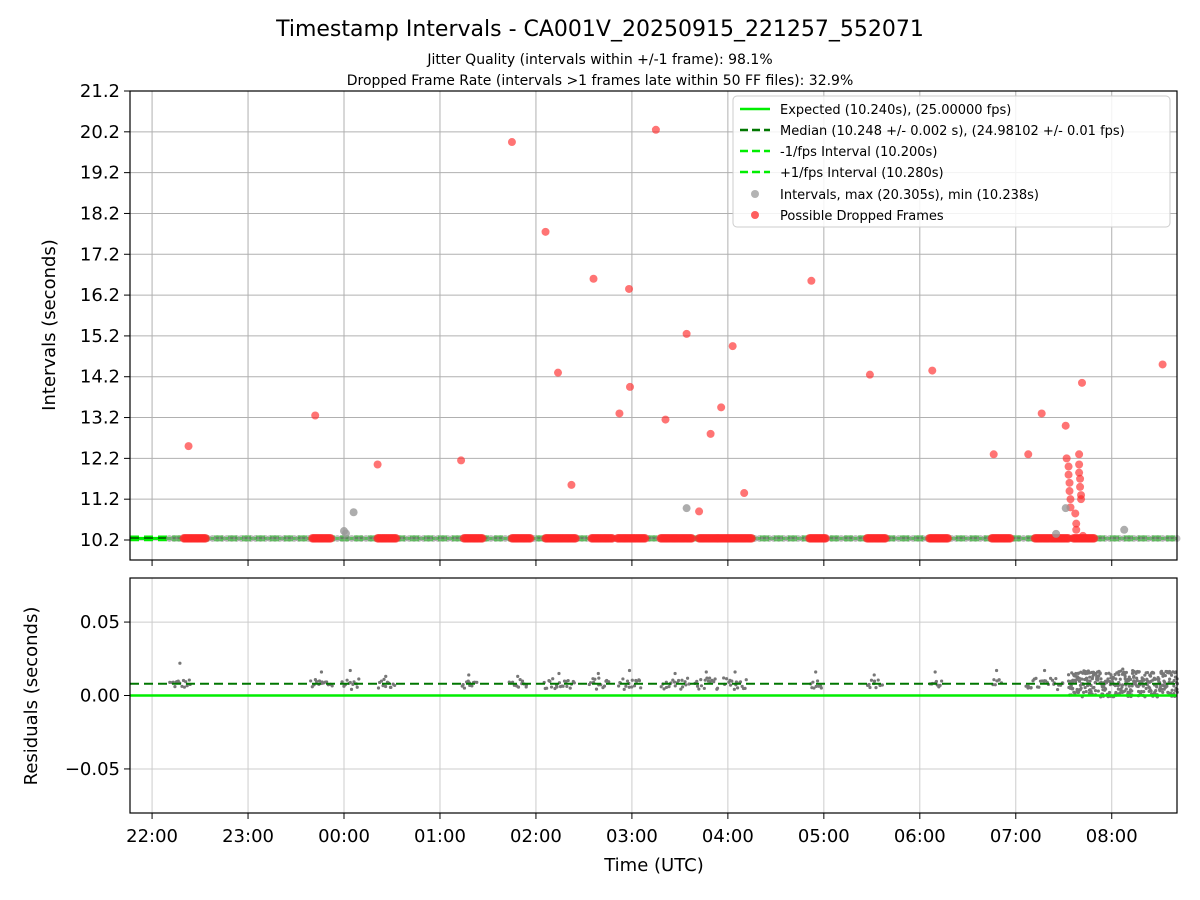 This screenshot has height=900, width=1200. I want to click on residuals-y-axis: 0.05 0.00 −0.05, so click(97, 696).